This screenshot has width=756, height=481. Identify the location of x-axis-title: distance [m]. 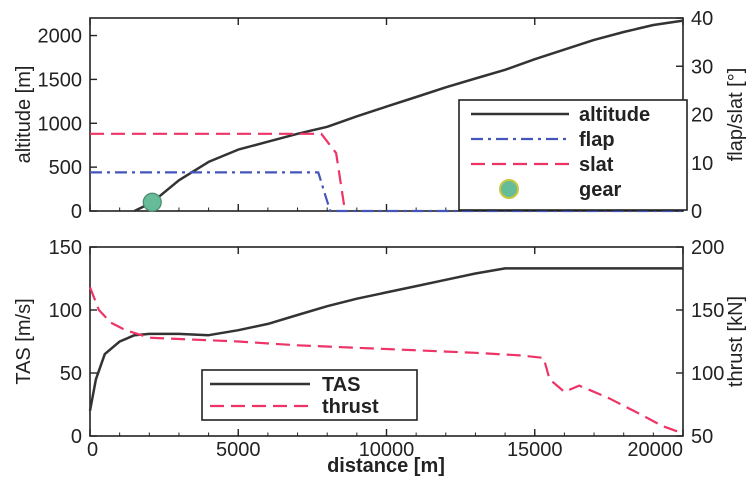
(386, 466).